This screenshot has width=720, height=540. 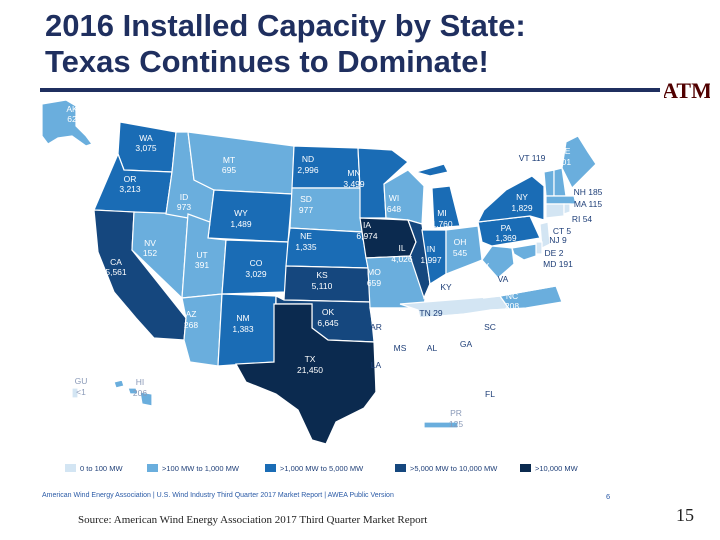 What do you see at coordinates (184, 197) in the screenshot?
I see `label-id-name: ID` at bounding box center [184, 197].